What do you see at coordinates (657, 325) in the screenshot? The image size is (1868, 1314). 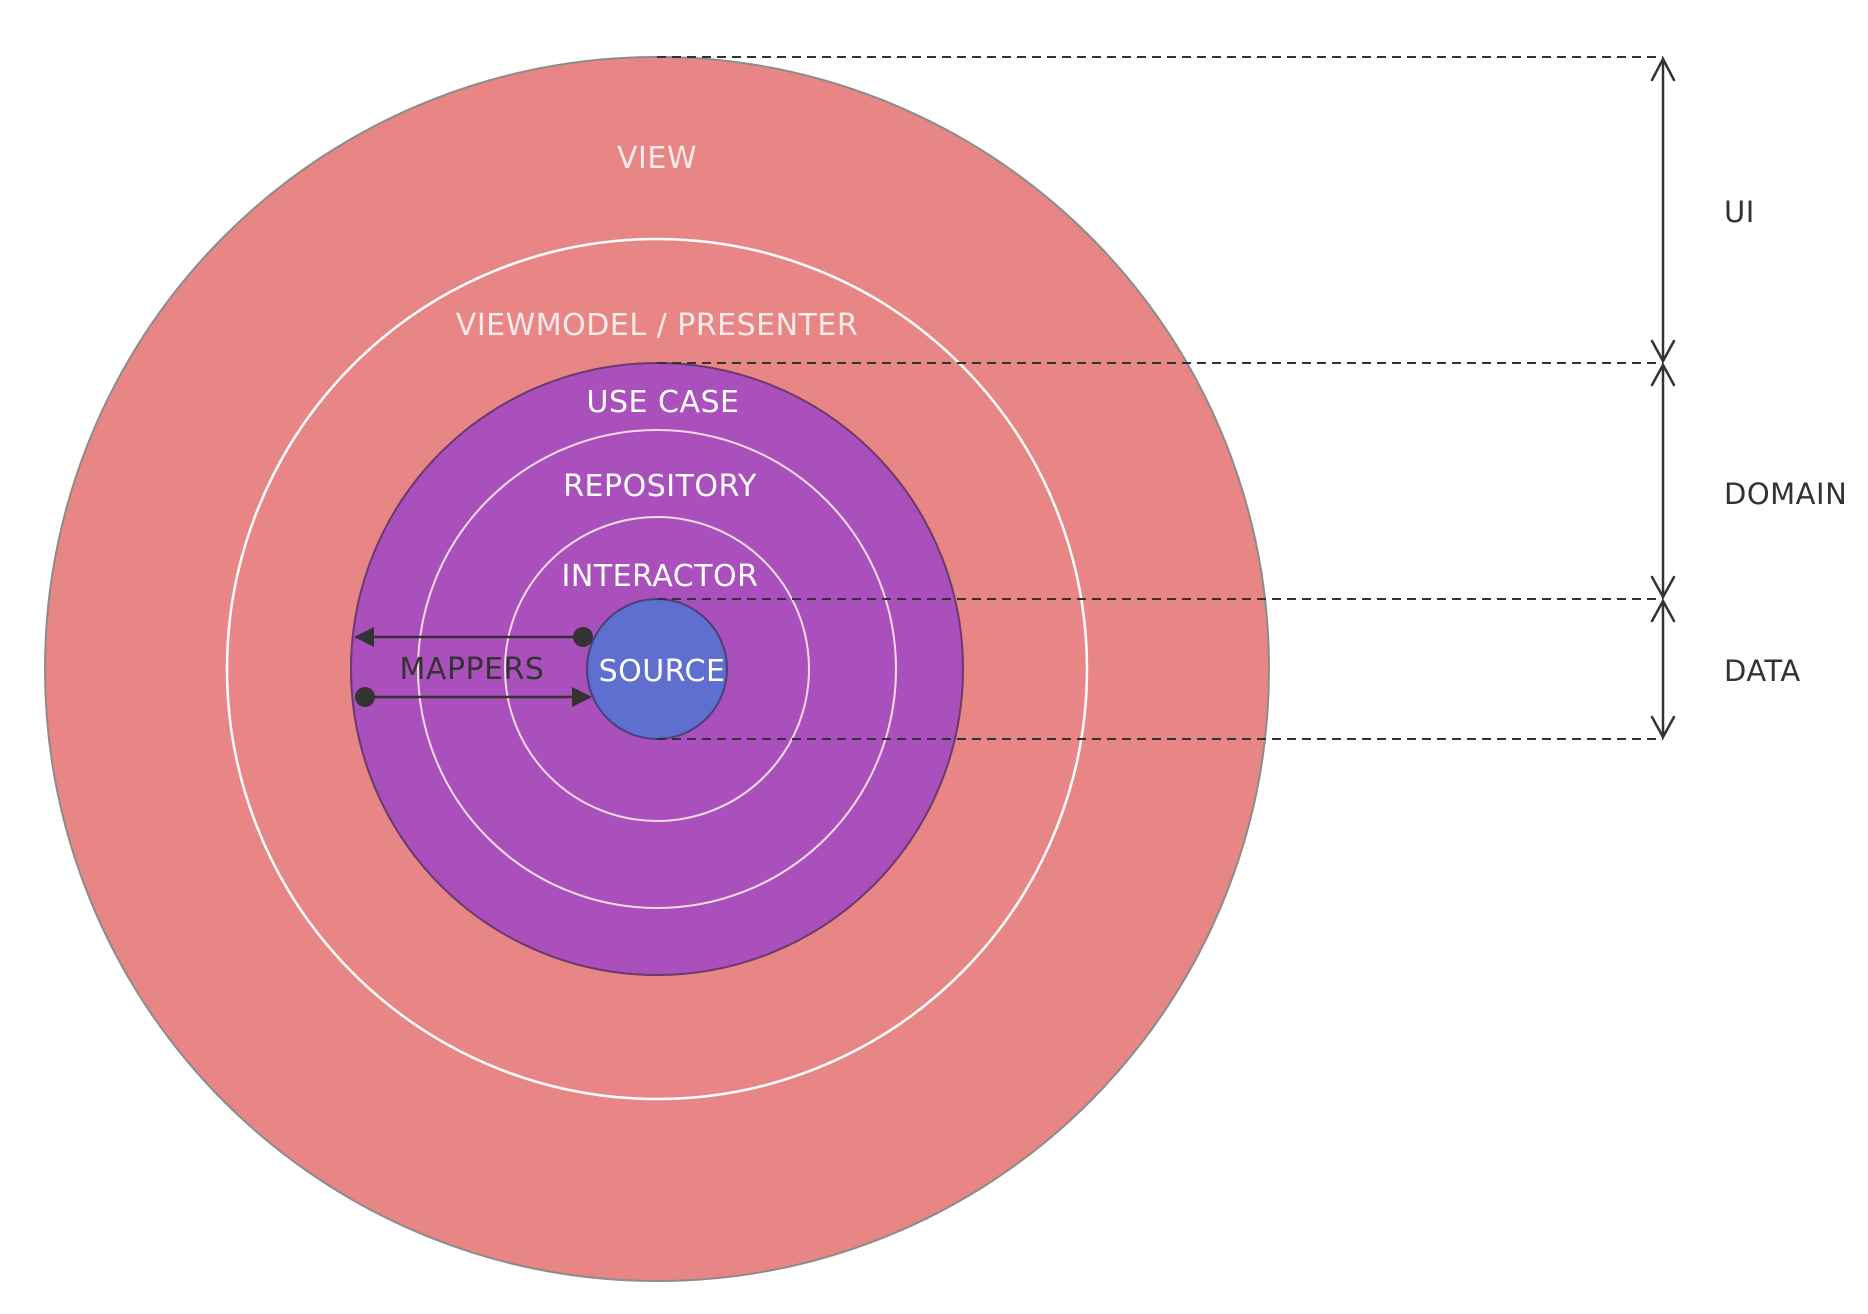 I see `viewmodel-label: VIEWMODEL / PRESENTER` at bounding box center [657, 325].